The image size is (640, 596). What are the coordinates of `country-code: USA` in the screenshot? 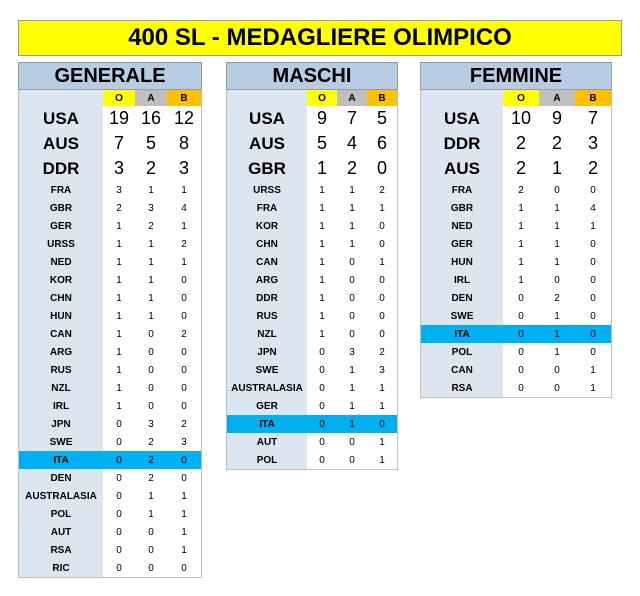 It's located at (462, 118).